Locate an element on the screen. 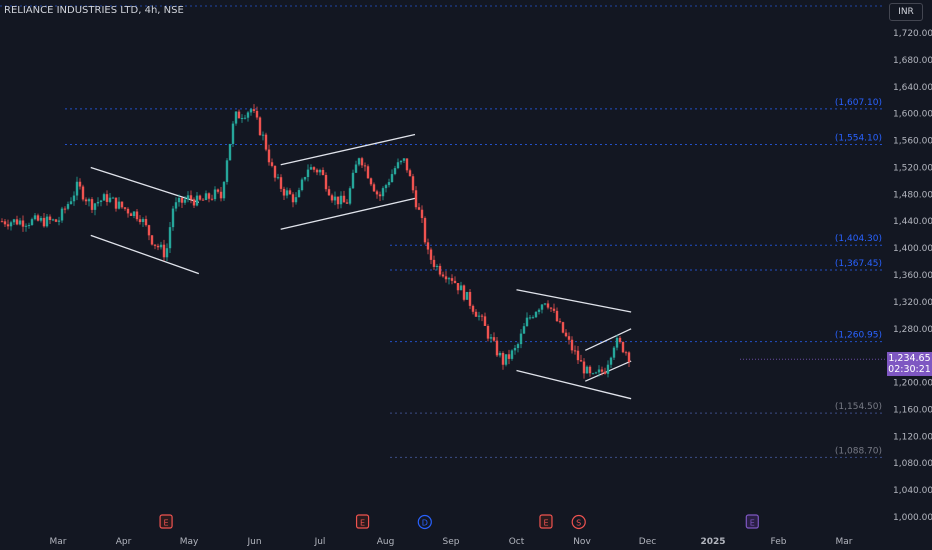 The image size is (932, 550). y-tick-label: 1,480.00 is located at coordinates (912, 195).